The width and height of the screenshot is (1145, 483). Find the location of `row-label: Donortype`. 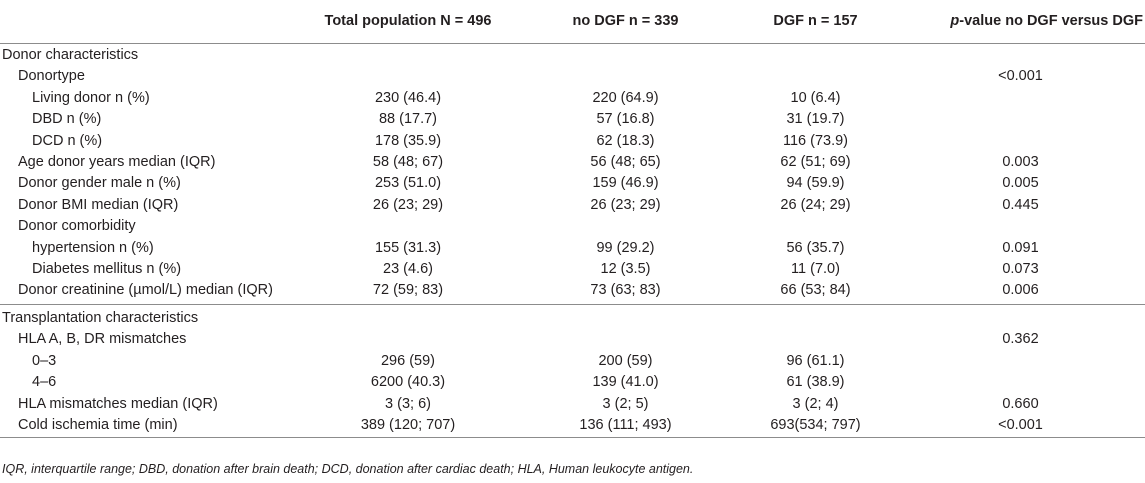

row-label: Donortype is located at coordinates (51, 76).